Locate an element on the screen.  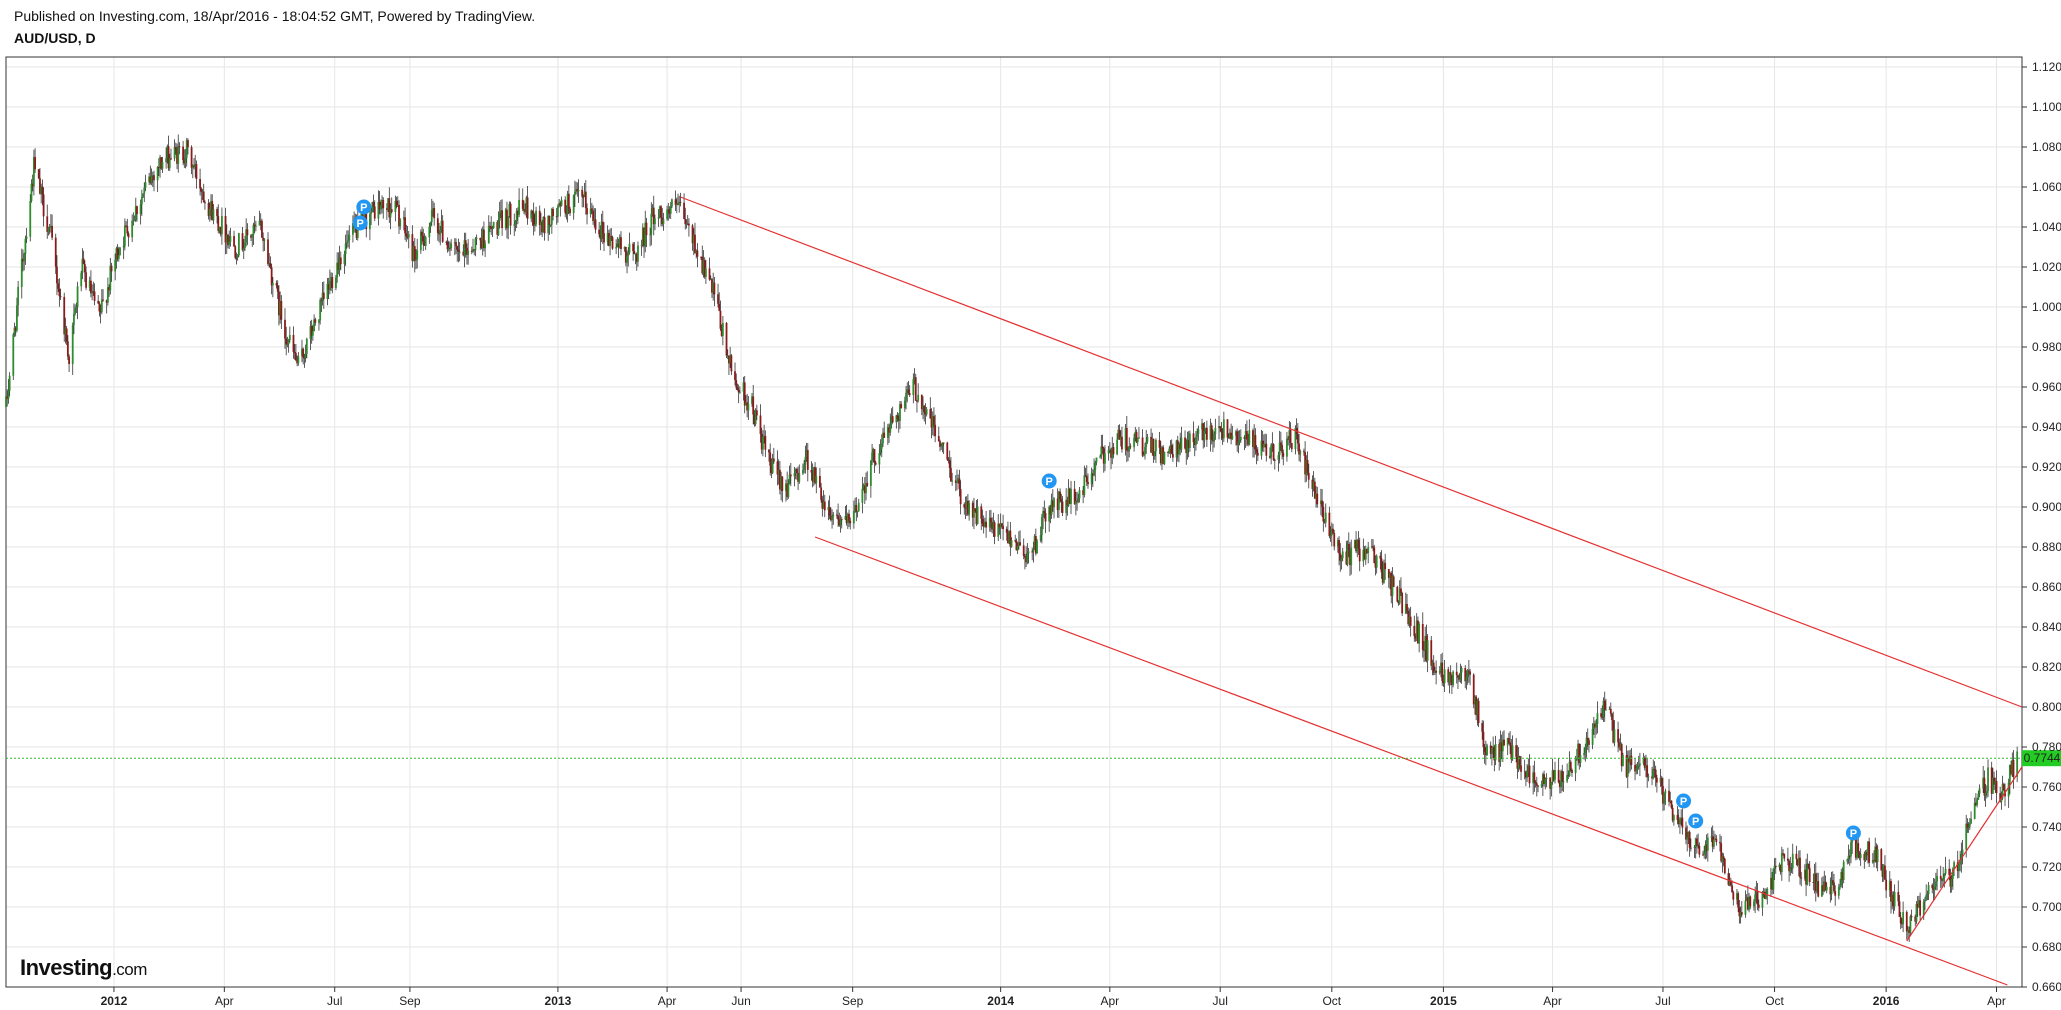
trendline-support-2016 is located at coordinates (1964, 854).